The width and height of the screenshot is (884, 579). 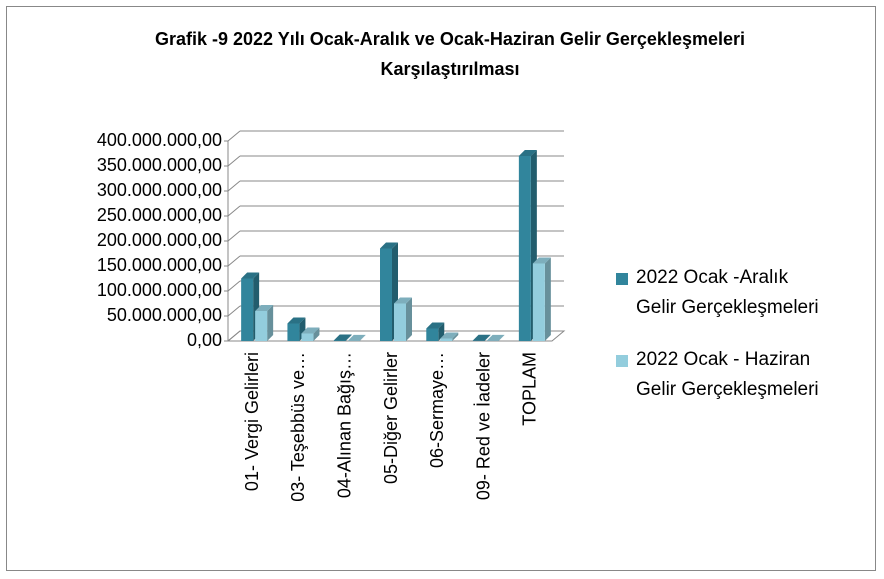 I want to click on legend-label: 2022 Ocak -Aralık Gelir Gerçekleşmeleri, so click(x=727, y=292).